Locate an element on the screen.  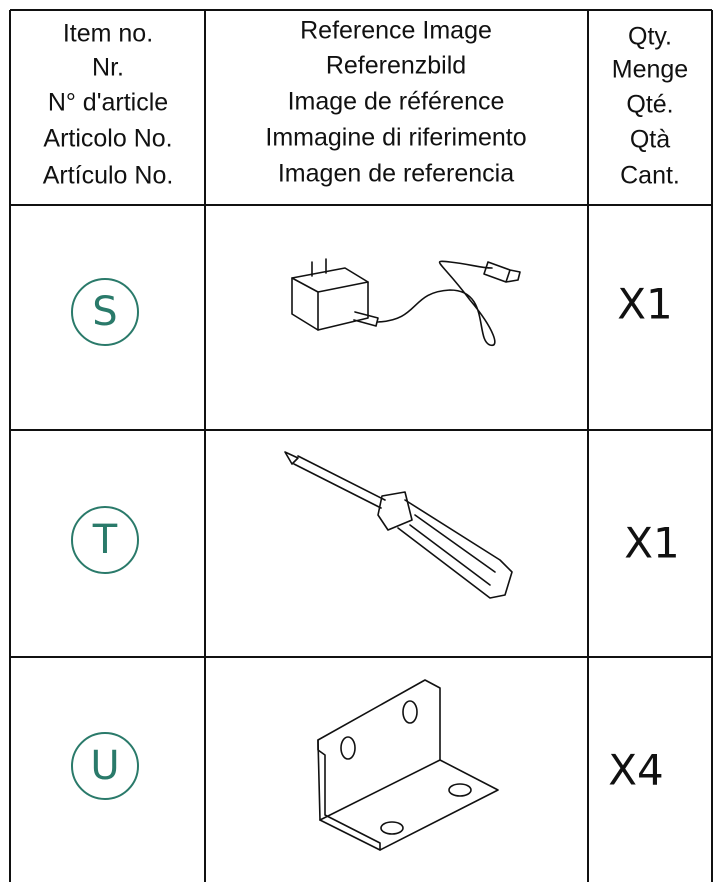
header-text: Artículo No. is located at coordinates (108, 176).